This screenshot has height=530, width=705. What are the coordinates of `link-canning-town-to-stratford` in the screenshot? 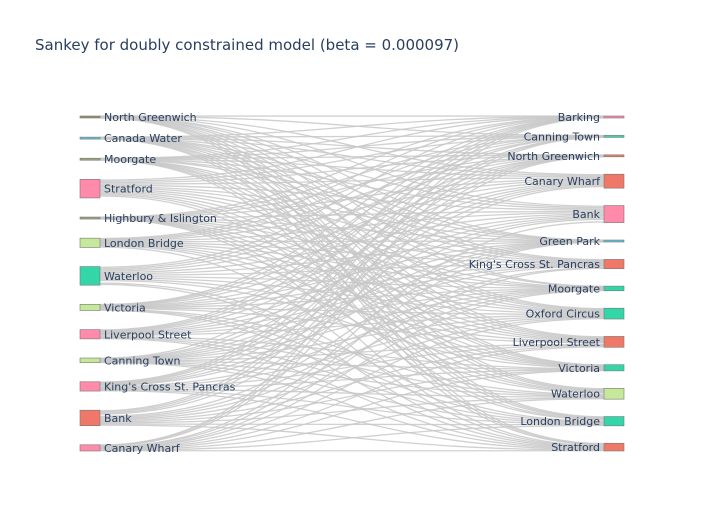 It's located at (352, 405).